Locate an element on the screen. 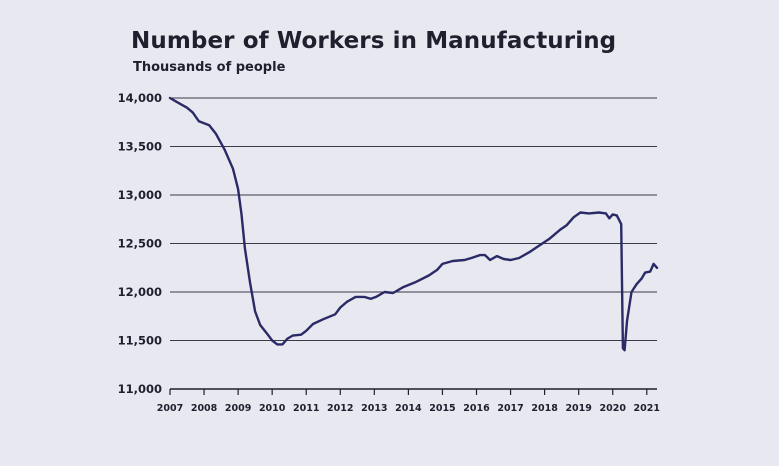 This screenshot has height=466, width=779. x-tick-label: 2010 is located at coordinates (272, 408).